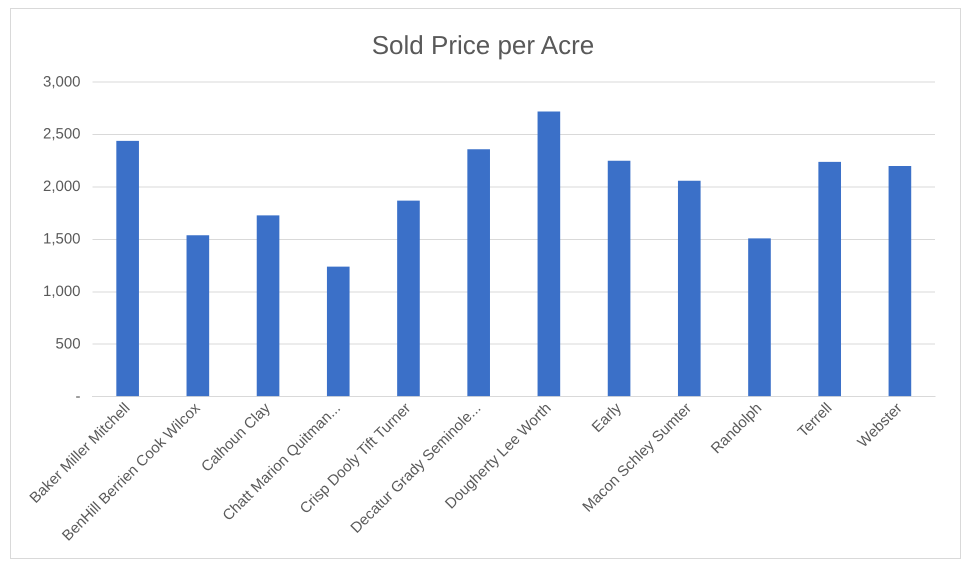 The width and height of the screenshot is (971, 567). I want to click on y-tick-label: 2,500, so click(61, 134).